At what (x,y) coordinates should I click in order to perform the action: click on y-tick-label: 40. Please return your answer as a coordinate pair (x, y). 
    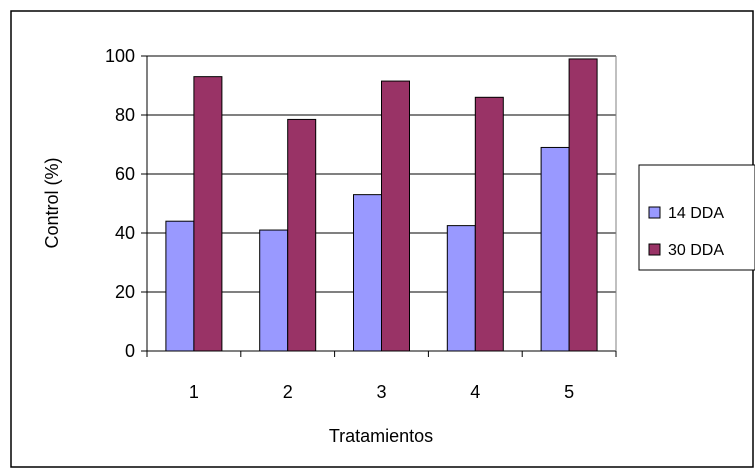
    Looking at the image, I should click on (125, 233).